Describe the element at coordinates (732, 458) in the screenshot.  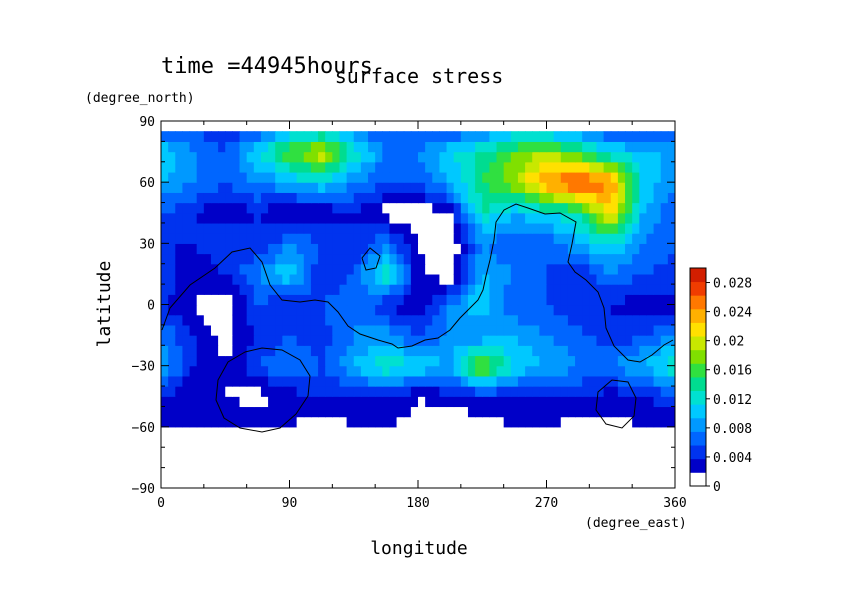
I see `colorbar-label: 0.004` at that location.